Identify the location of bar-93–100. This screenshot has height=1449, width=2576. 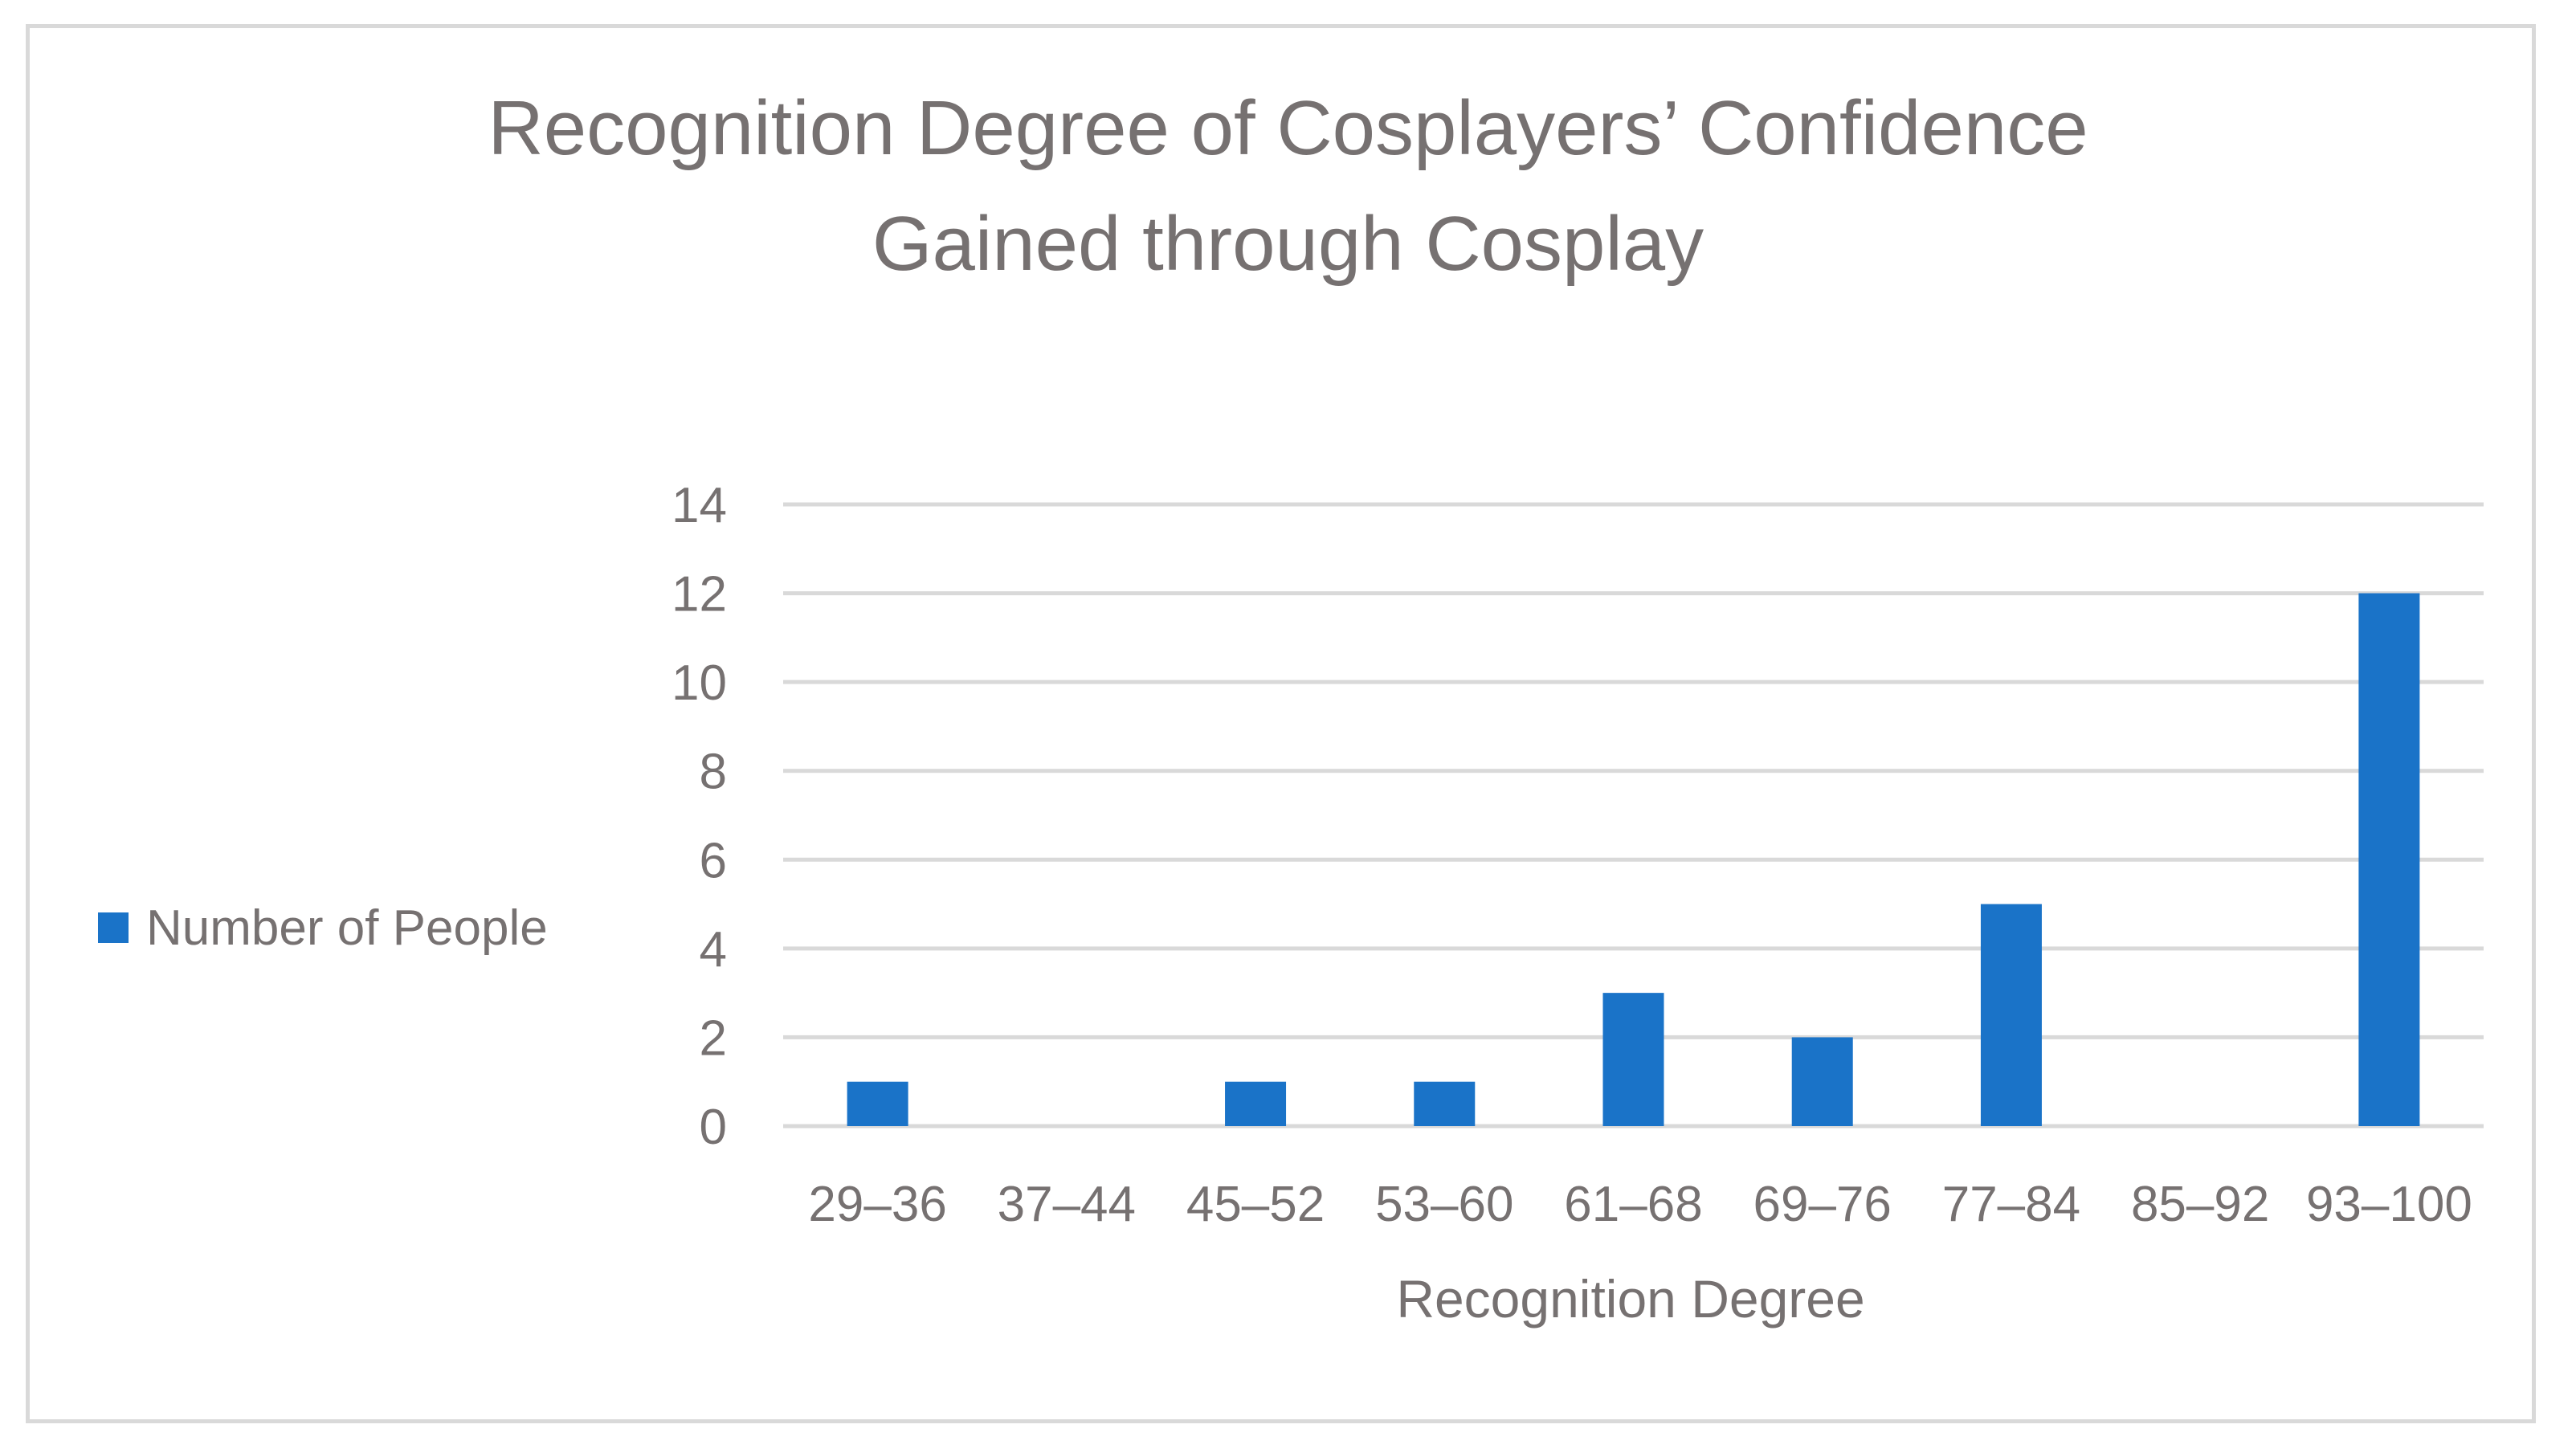
(2389, 860).